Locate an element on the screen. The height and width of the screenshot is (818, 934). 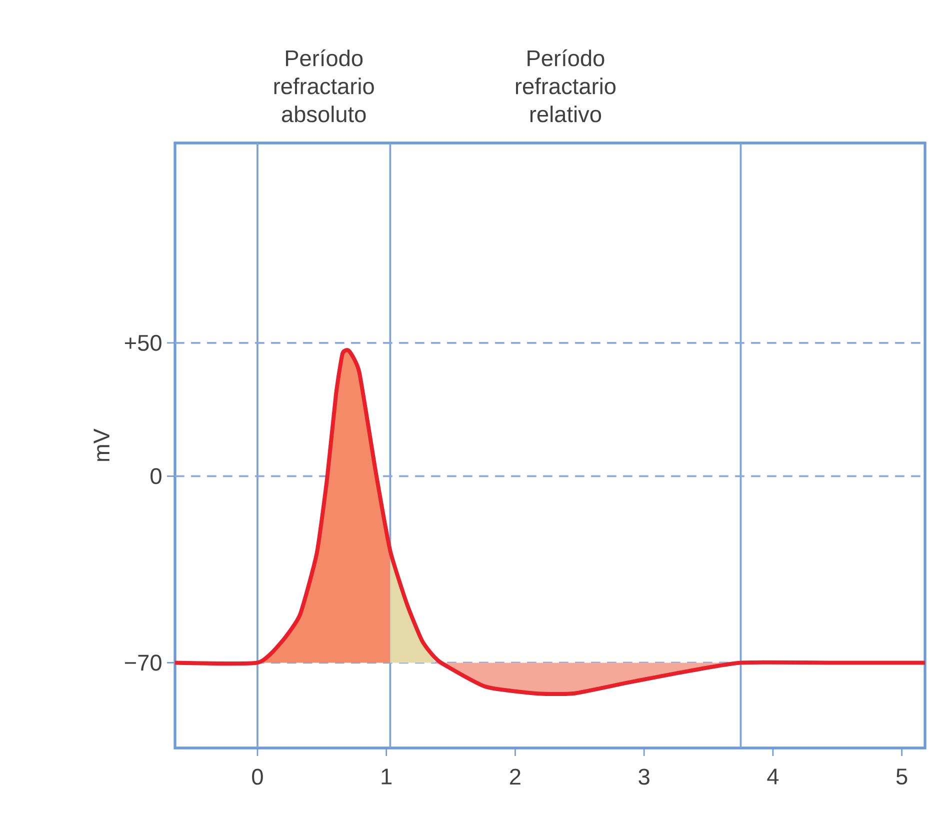
x-tick-label: 2 is located at coordinates (515, 776).